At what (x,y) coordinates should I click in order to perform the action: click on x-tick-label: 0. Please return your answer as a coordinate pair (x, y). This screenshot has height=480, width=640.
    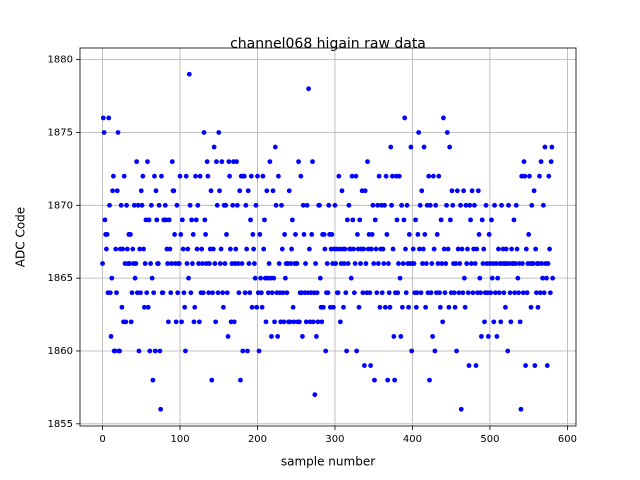
    Looking at the image, I should click on (102, 439).